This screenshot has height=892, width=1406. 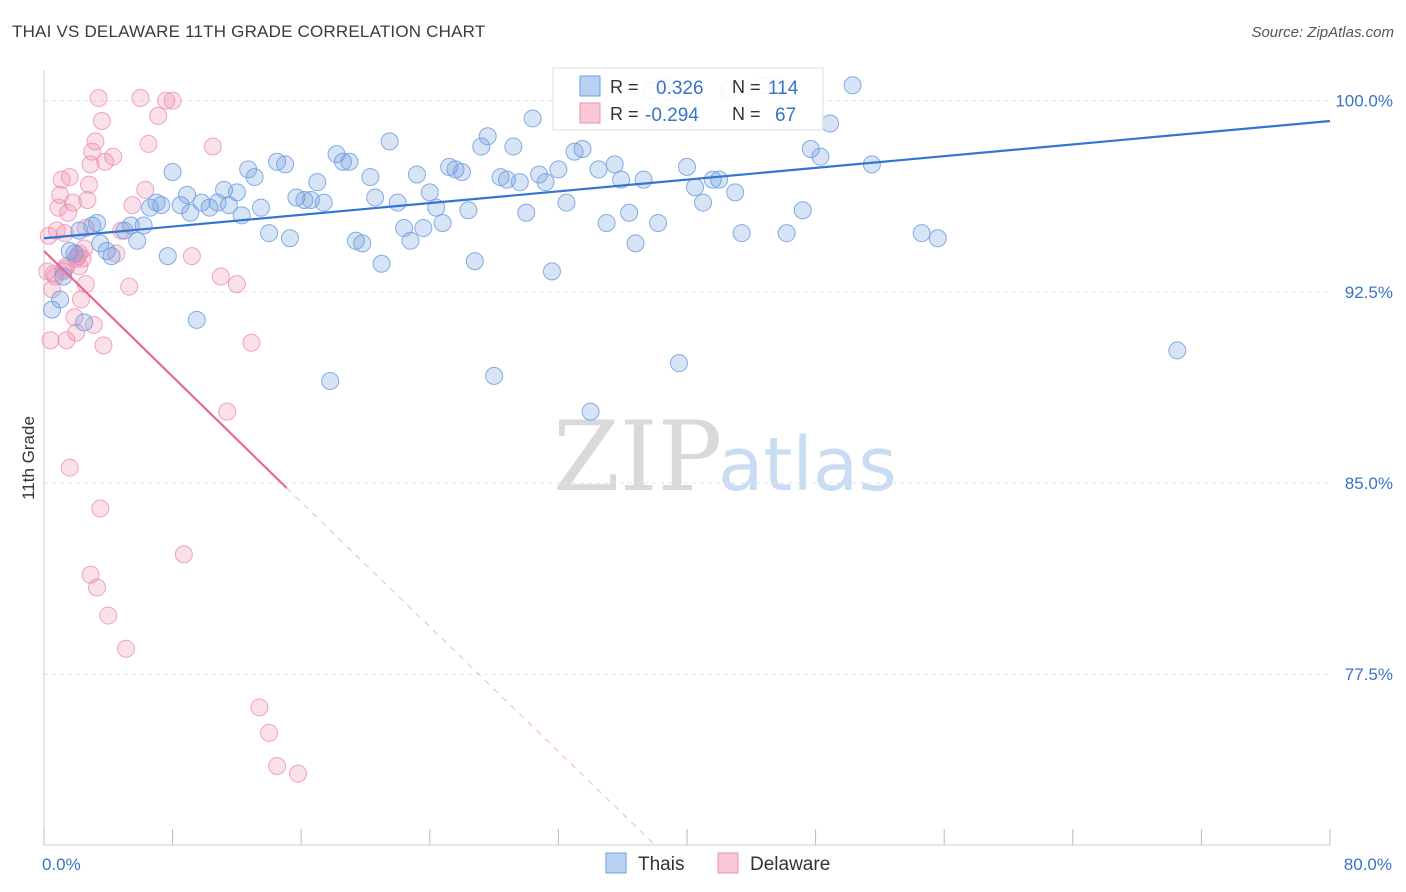 I want to click on stats-legend: R = 0.326 N = 114 R = -0.294 N = 67, so click(x=688, y=99).